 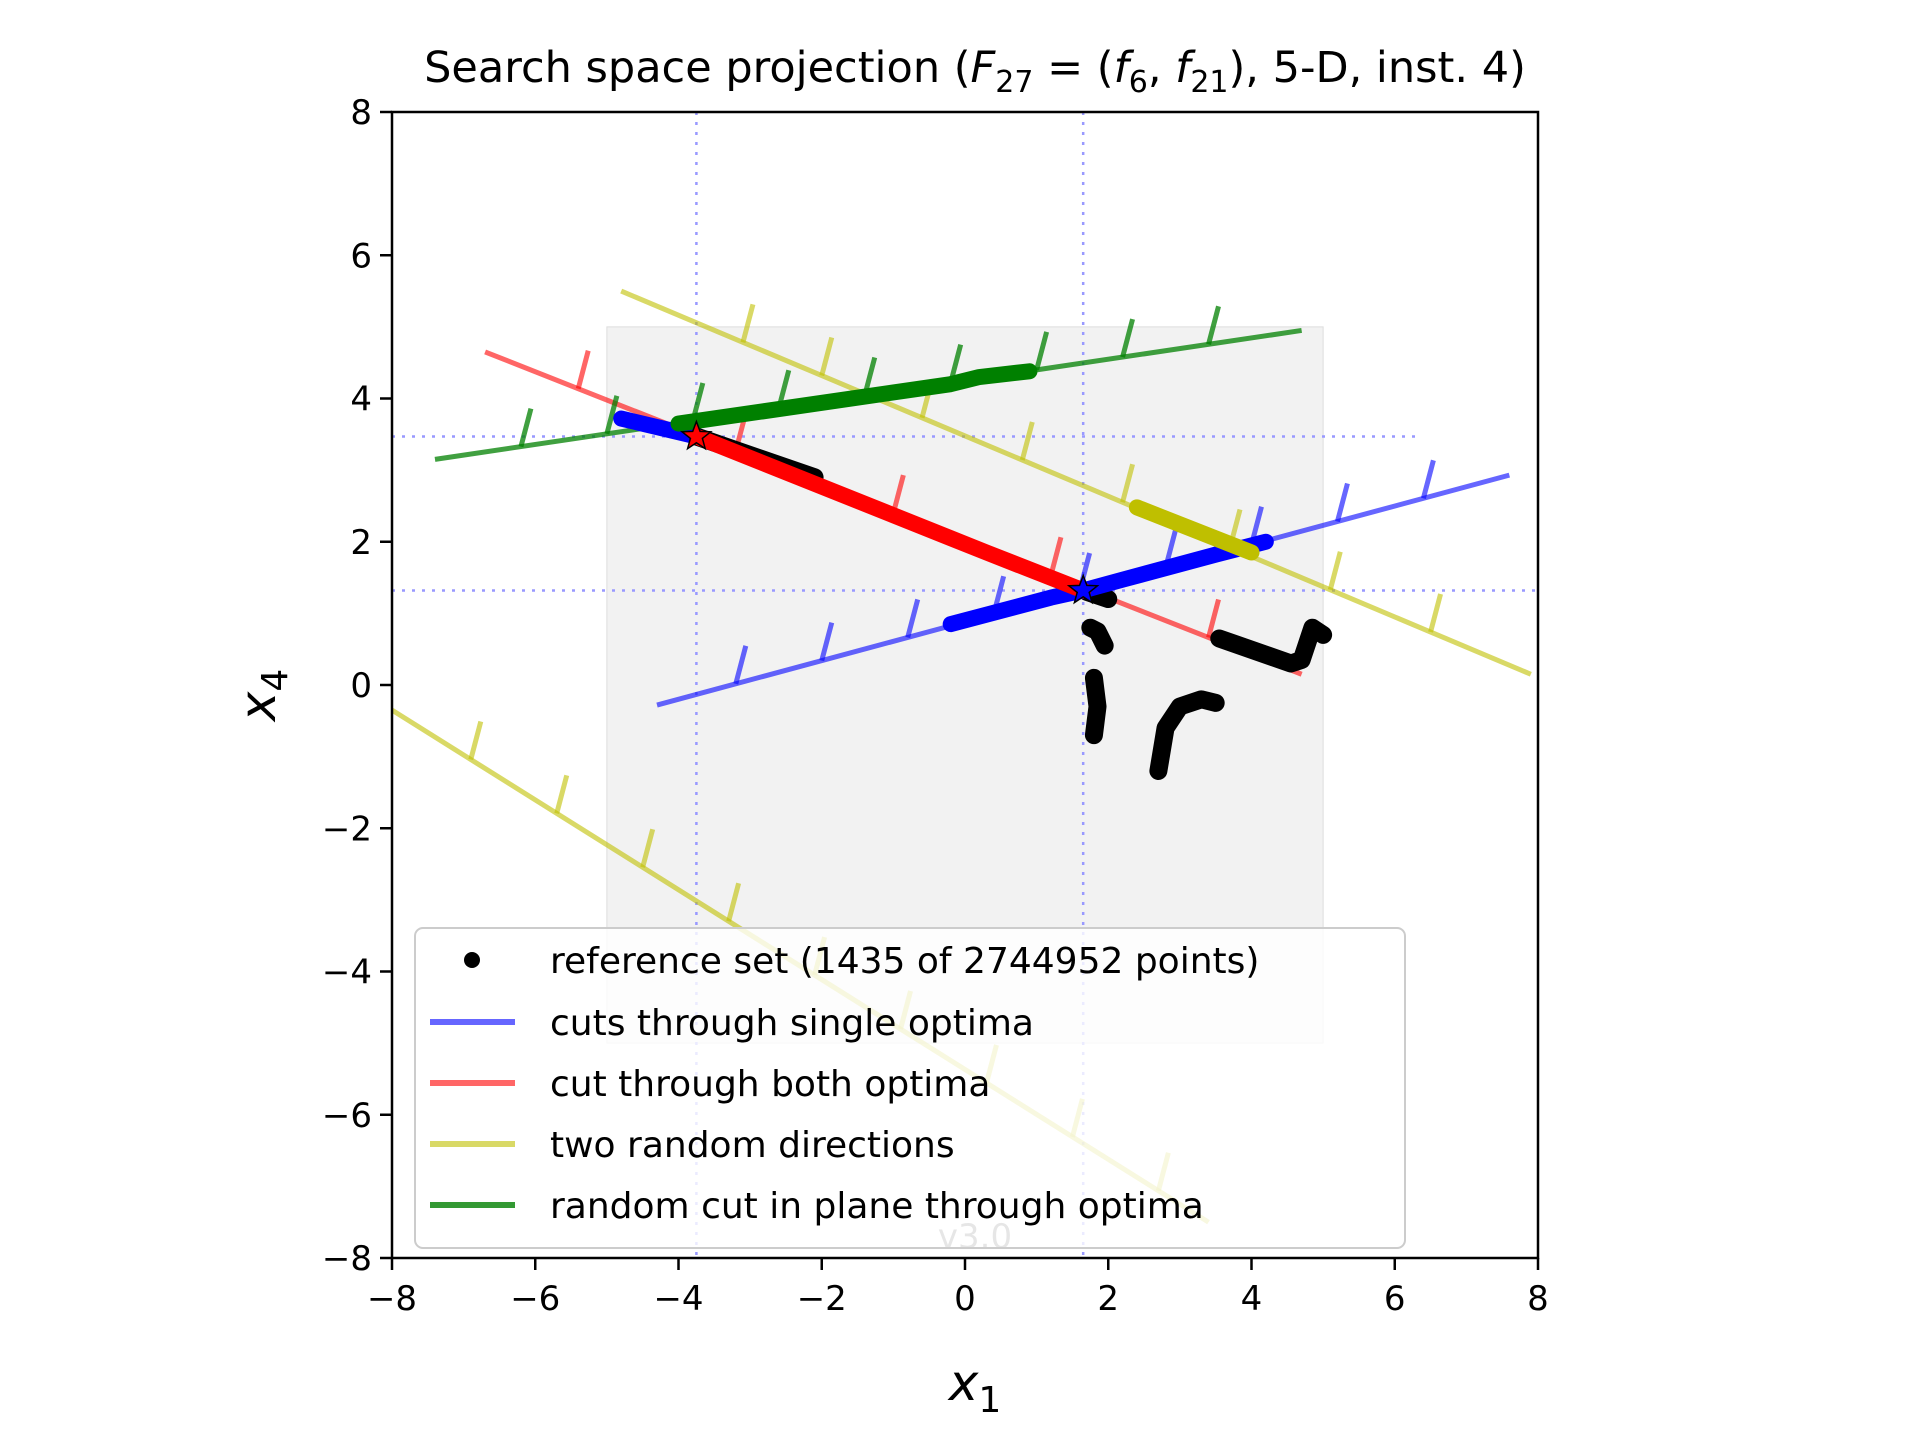 I want to click on y-tick-label-6: 4, so click(x=361, y=400).